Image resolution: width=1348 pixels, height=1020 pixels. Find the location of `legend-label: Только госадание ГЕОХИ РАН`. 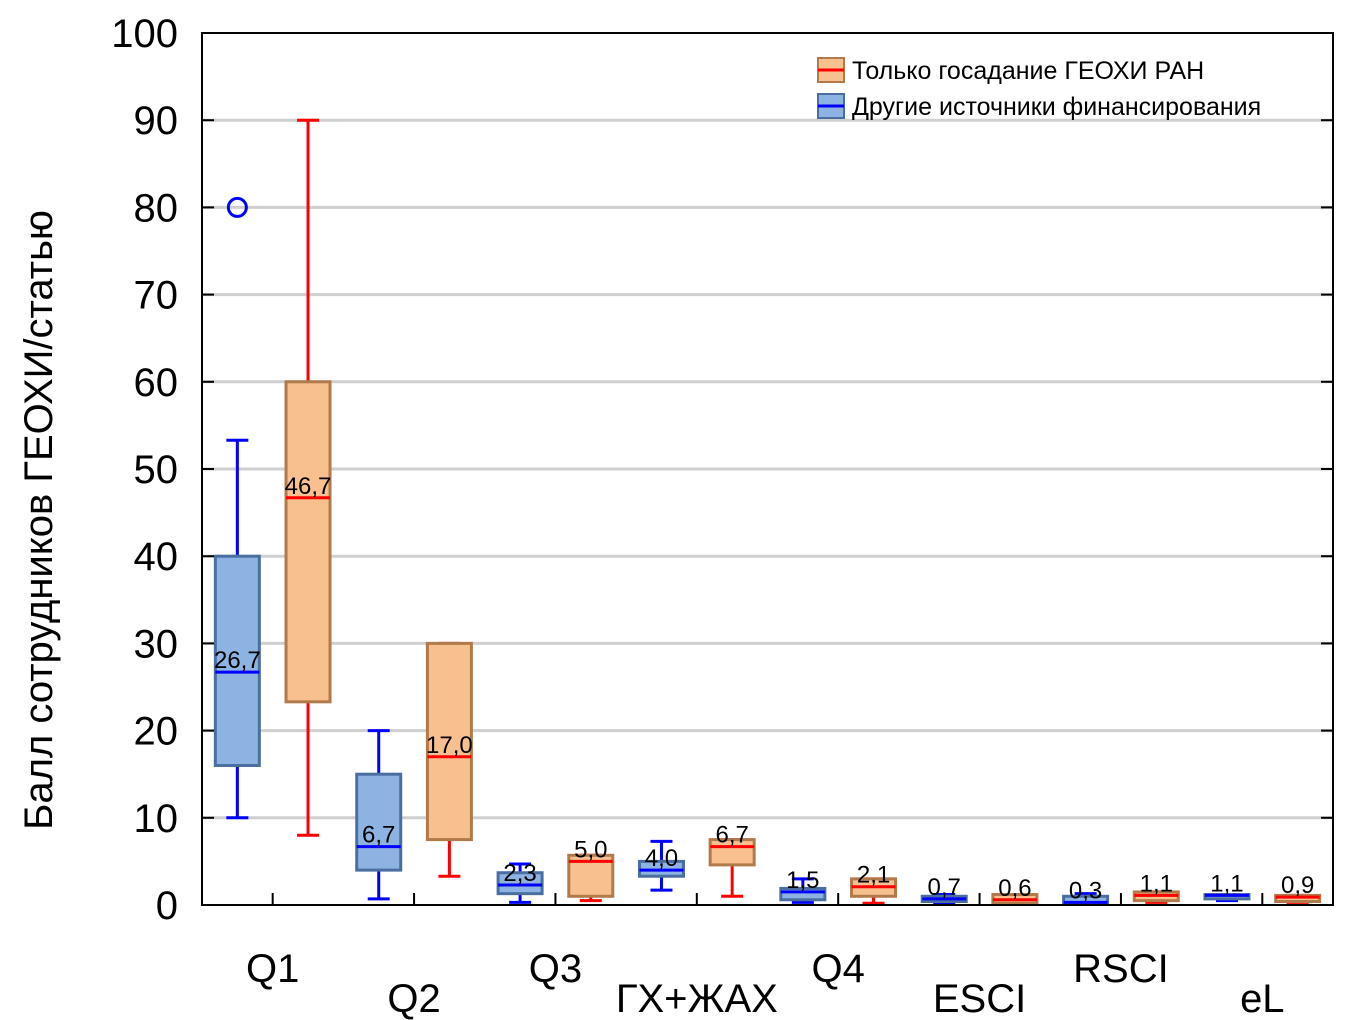

legend-label: Только госадание ГЕОХИ РАН is located at coordinates (1028, 71).